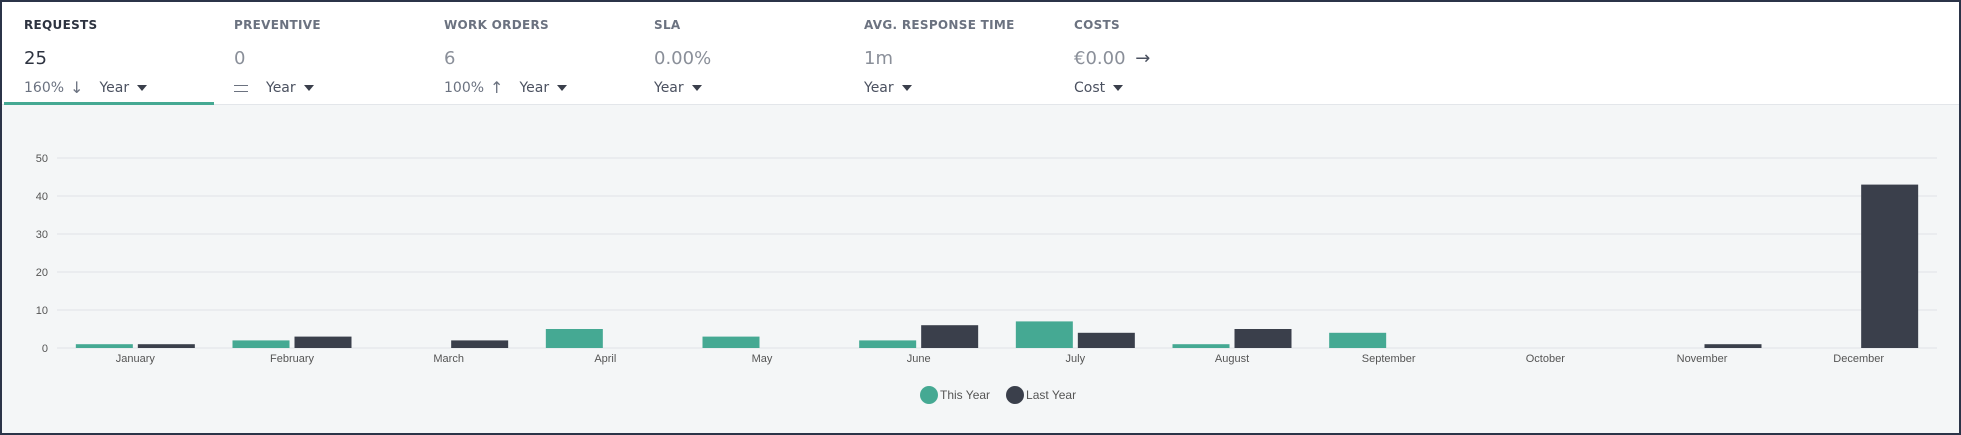 Image resolution: width=1961 pixels, height=435 pixels. What do you see at coordinates (749, 53) in the screenshot?
I see `kpi-sla: SLA 0.00% Year` at bounding box center [749, 53].